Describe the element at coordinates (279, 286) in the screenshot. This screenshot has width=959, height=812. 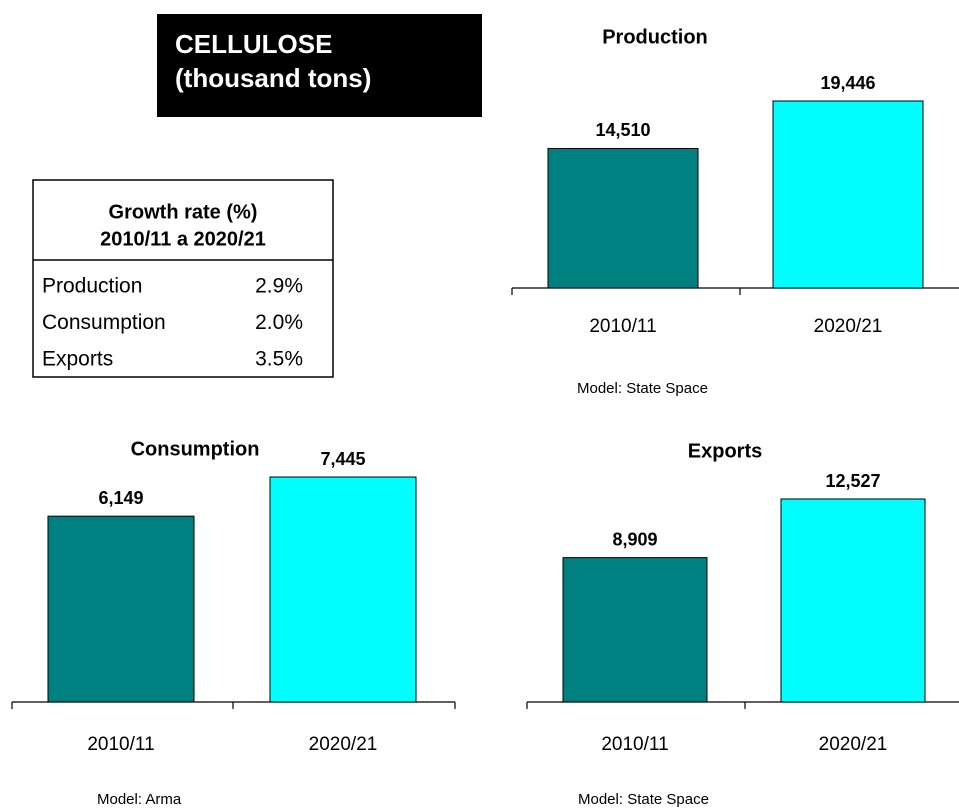
I see `table-value: 2.9%` at that location.